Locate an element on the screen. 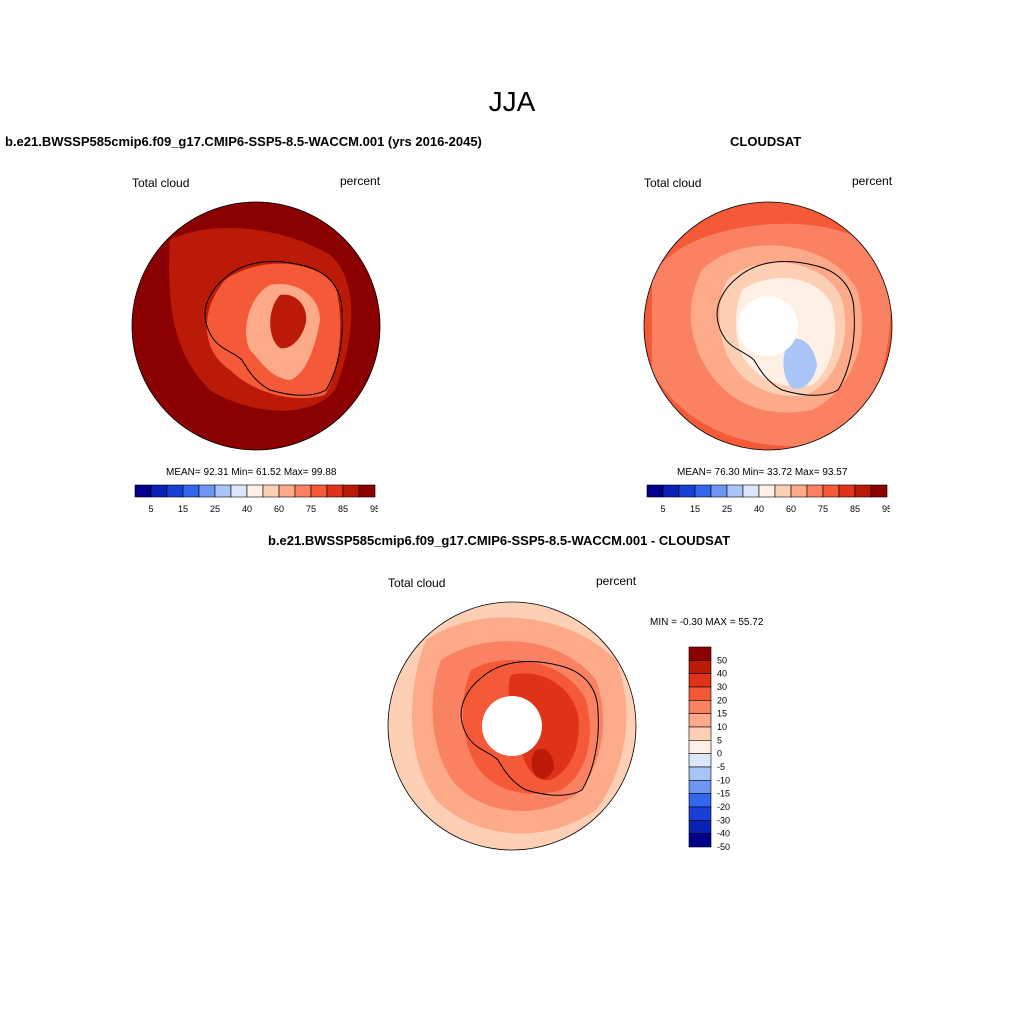  panel2-coastline is located at coordinates (785, 328).